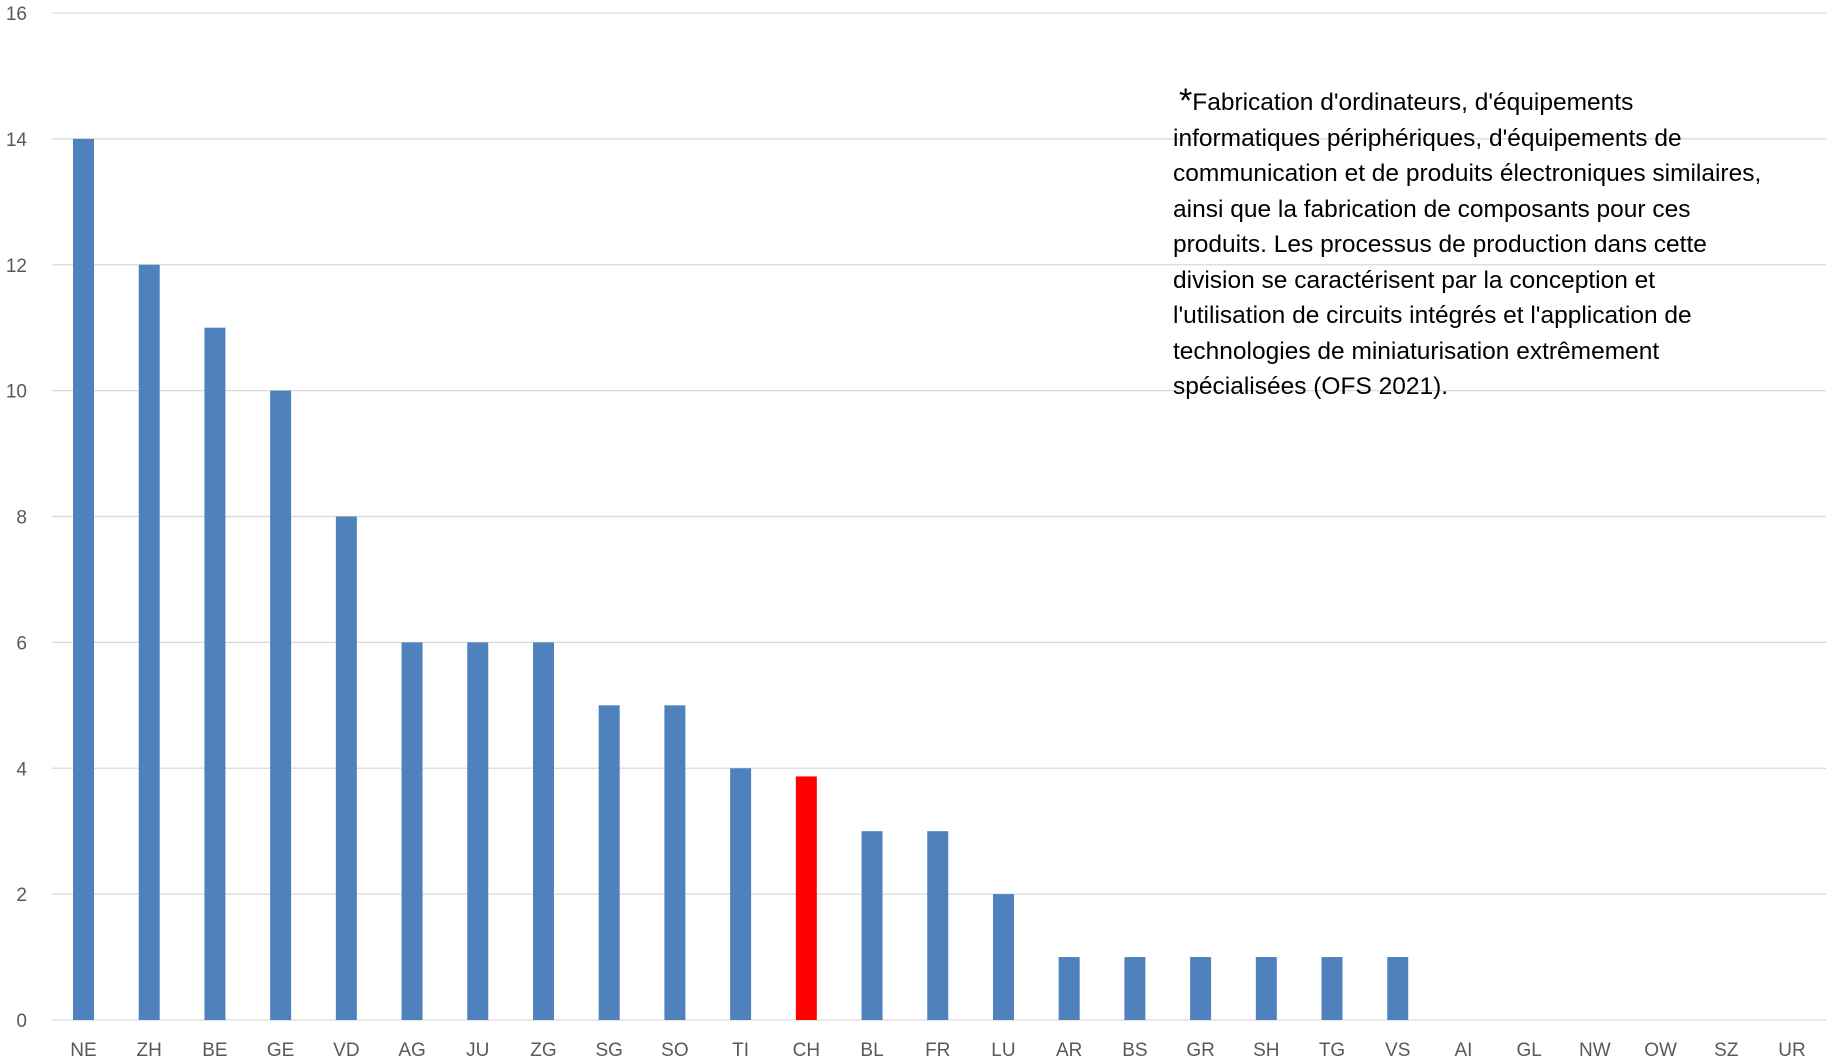 This screenshot has width=1826, height=1063. Describe the element at coordinates (1332, 1050) in the screenshot. I see `x-tick-label-tg: TG` at that location.